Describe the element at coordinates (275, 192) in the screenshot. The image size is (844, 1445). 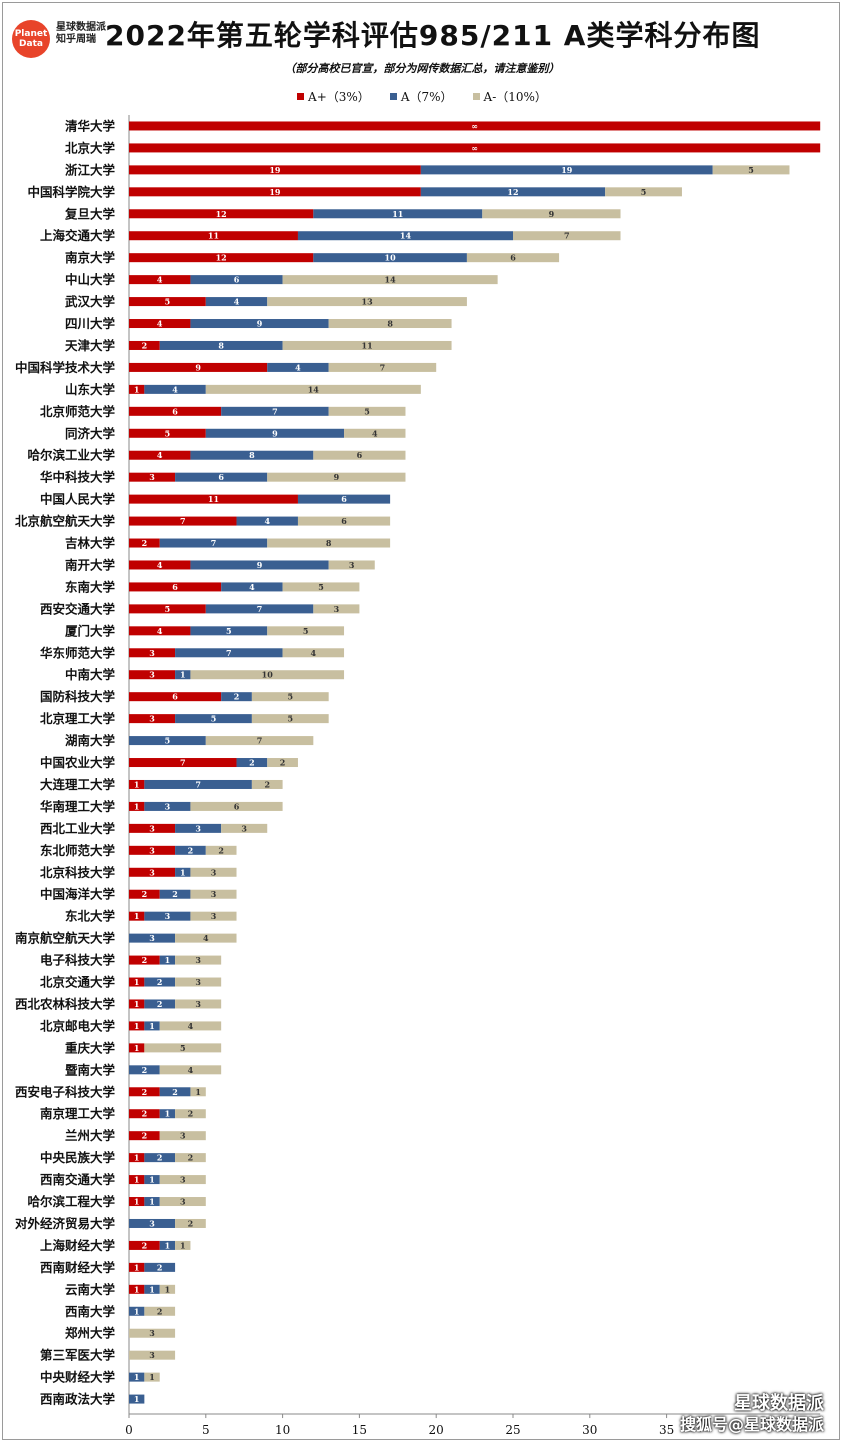
I see `data-label: 19` at that location.